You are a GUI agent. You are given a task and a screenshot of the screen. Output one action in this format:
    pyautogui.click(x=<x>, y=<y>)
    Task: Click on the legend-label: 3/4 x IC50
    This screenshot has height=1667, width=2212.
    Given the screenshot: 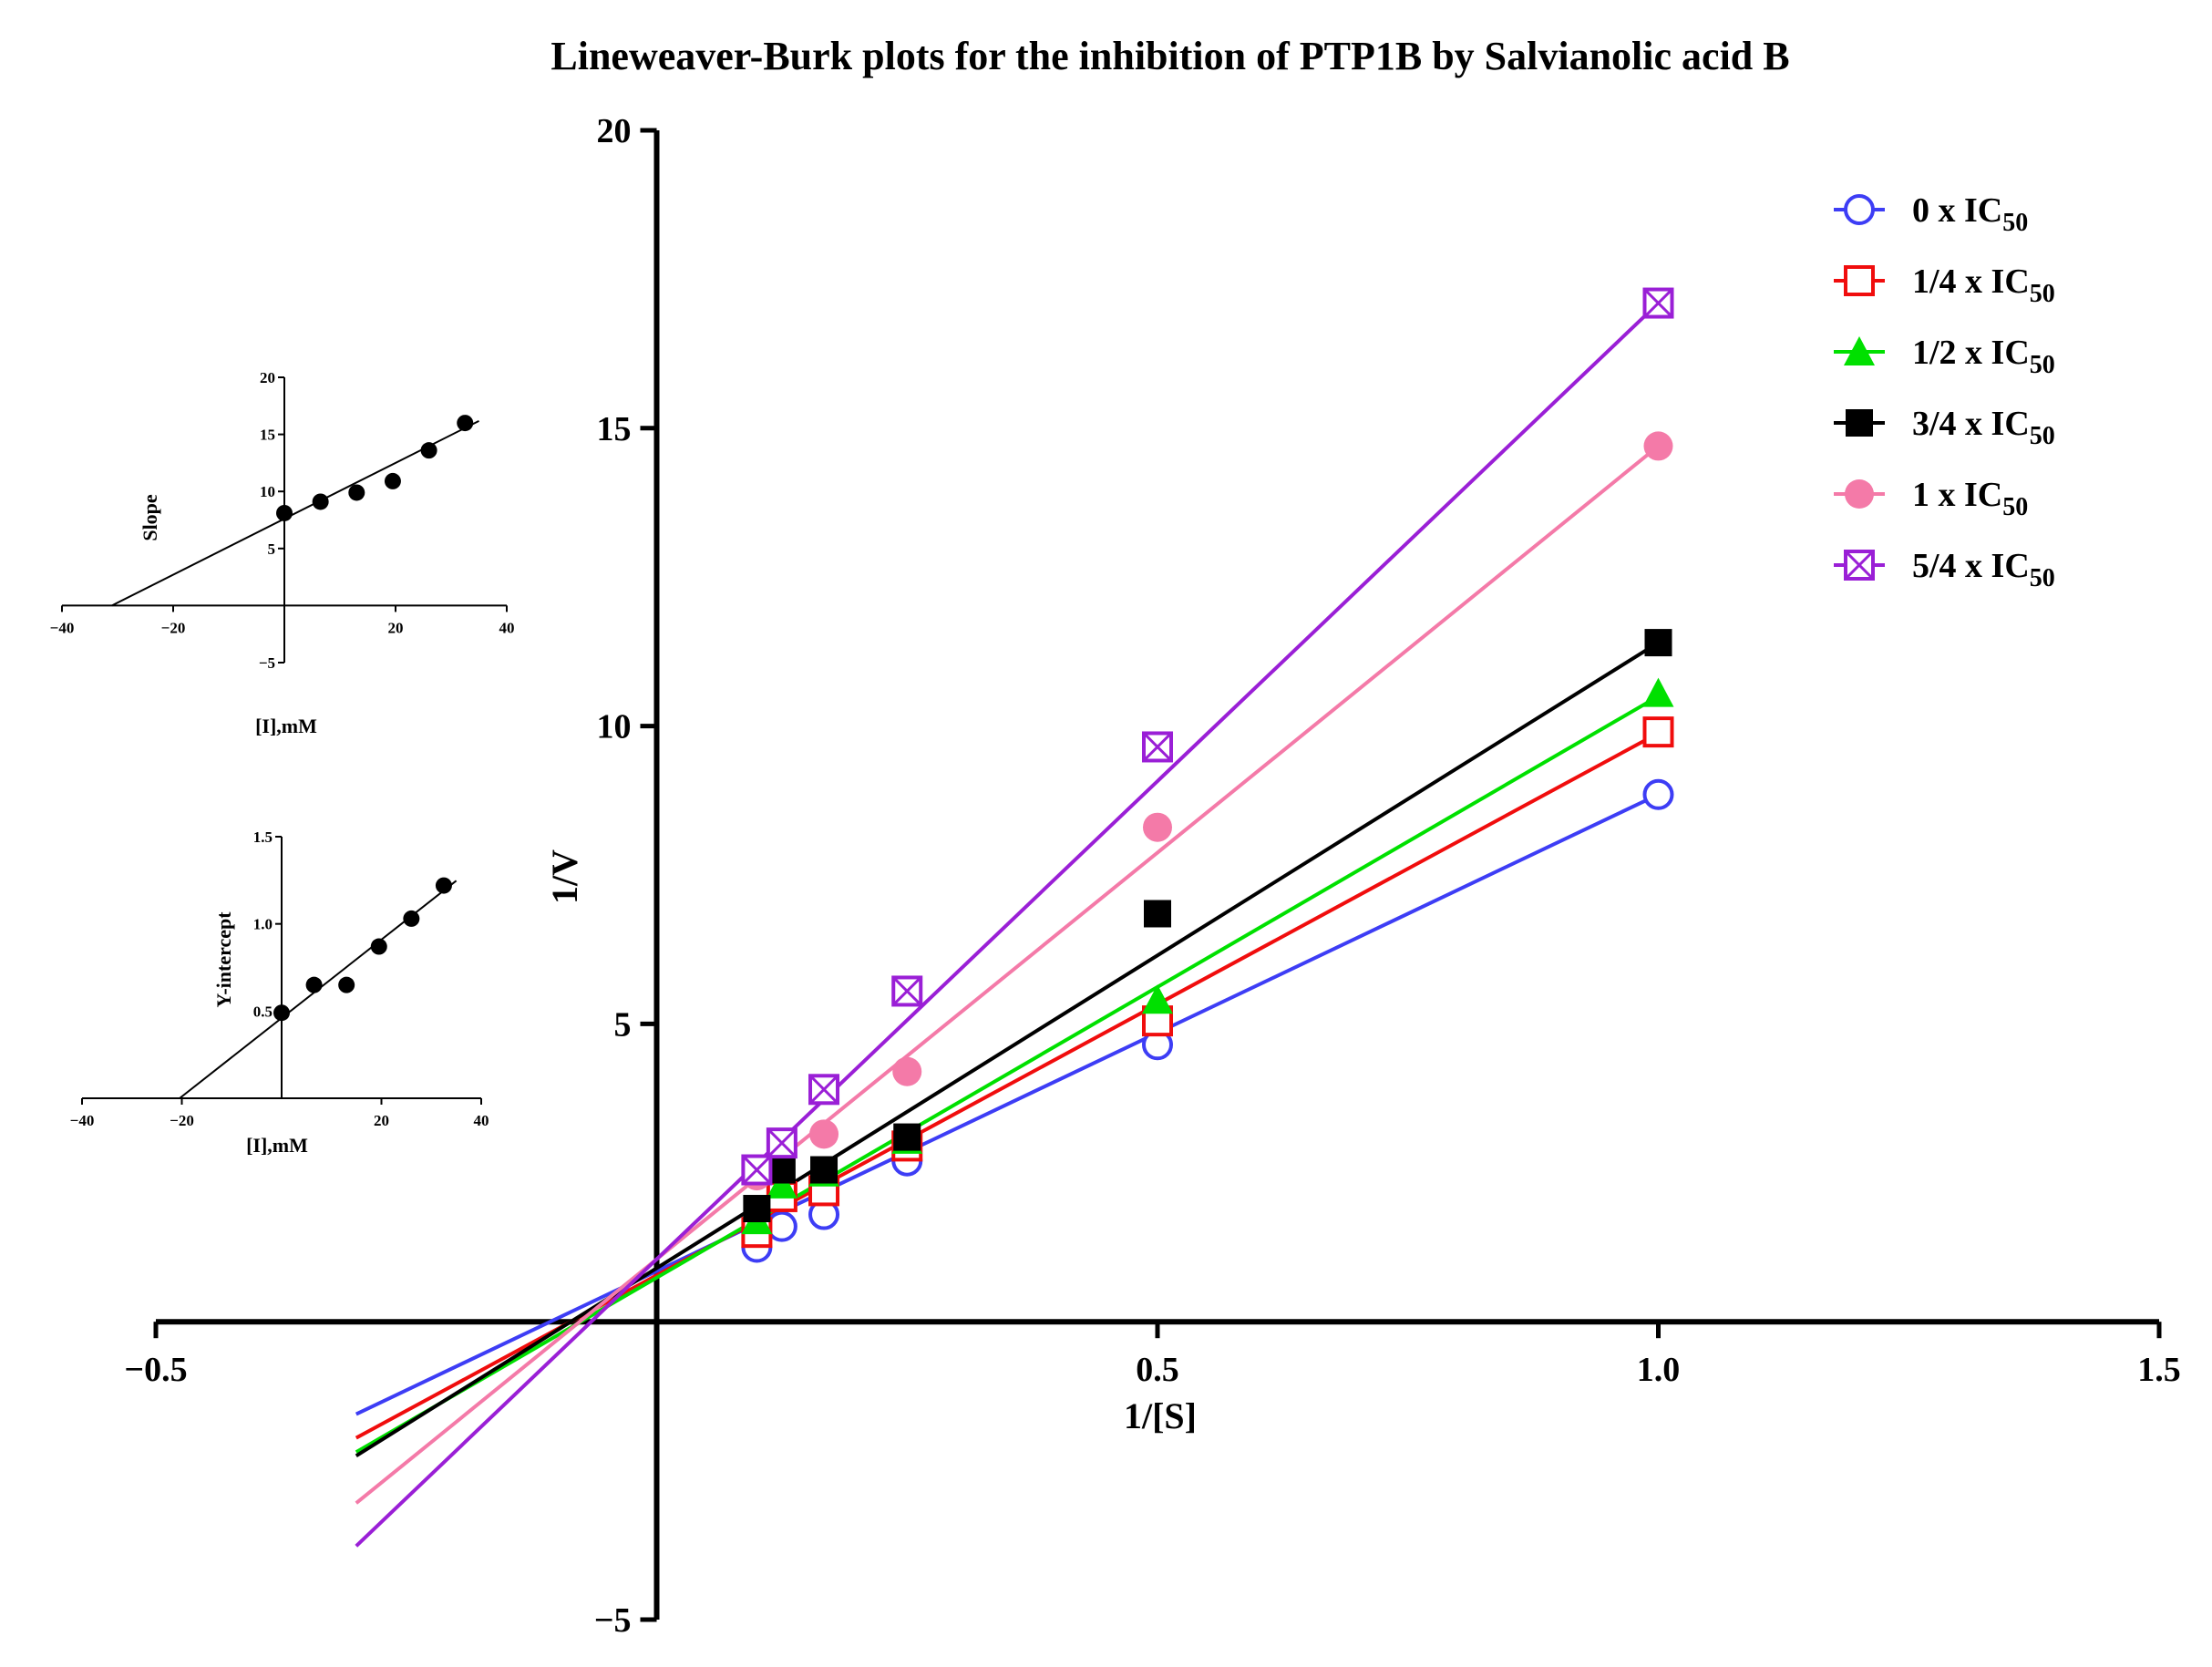 What is the action you would take?
    pyautogui.click(x=1983, y=427)
    